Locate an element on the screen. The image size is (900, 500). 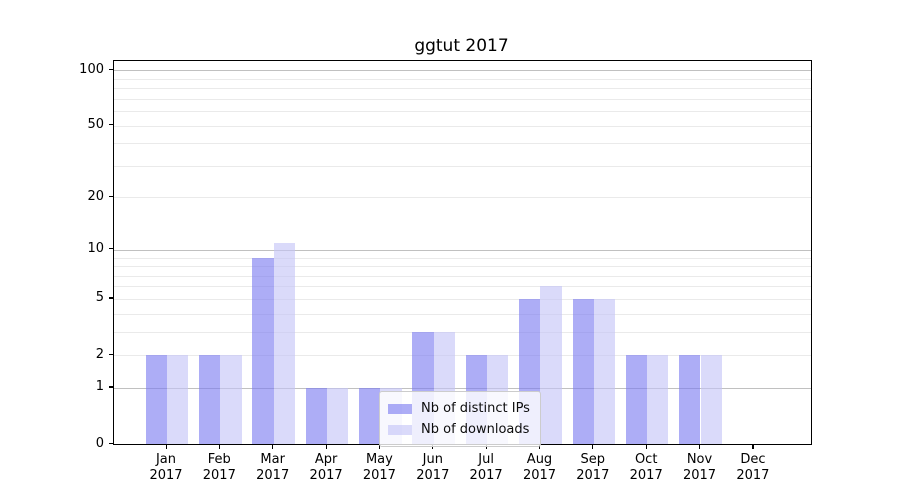
legend-entry-ips: Nb of distinct IPs is located at coordinates (459, 408).